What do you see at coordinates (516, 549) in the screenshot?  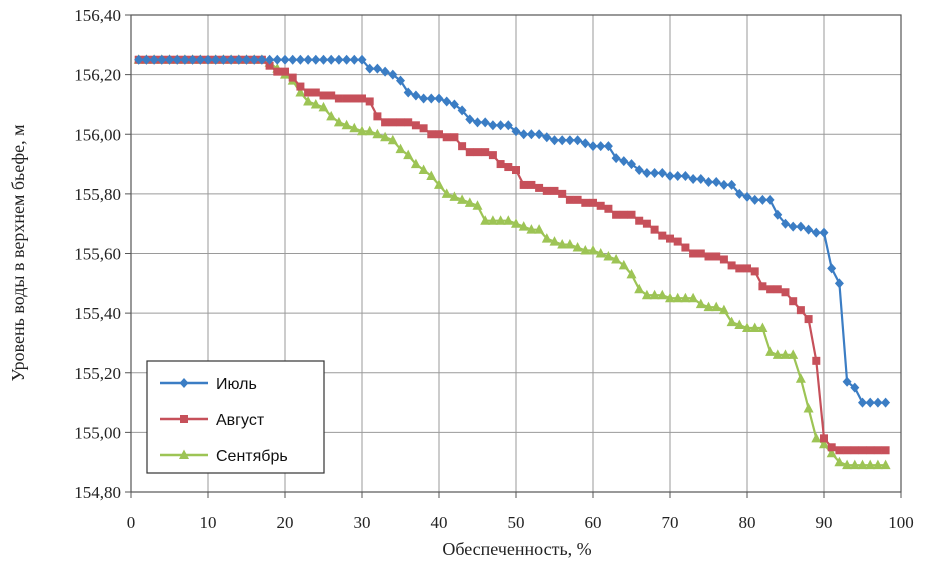 I see `x-axis-title: Обеспеченность, %` at bounding box center [516, 549].